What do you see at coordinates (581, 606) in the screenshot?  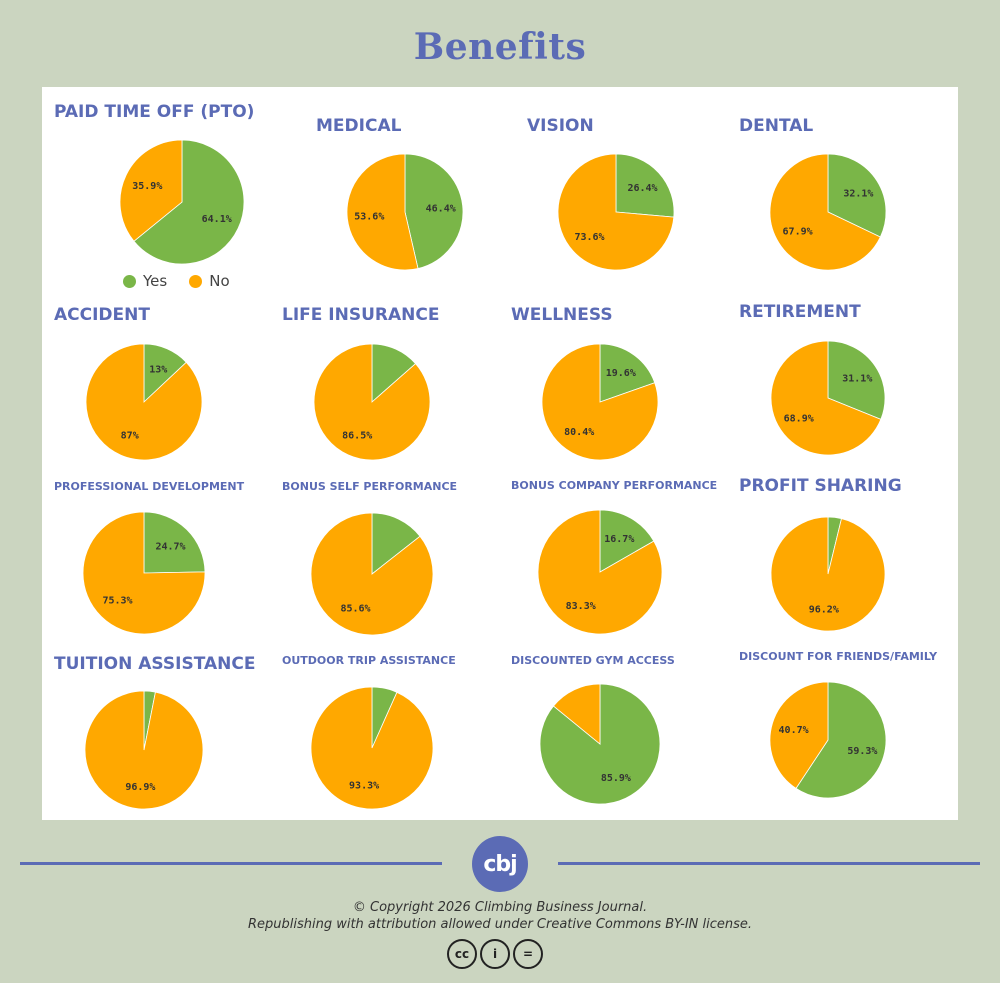 I see `pie-label-no: 83.3%` at bounding box center [581, 606].